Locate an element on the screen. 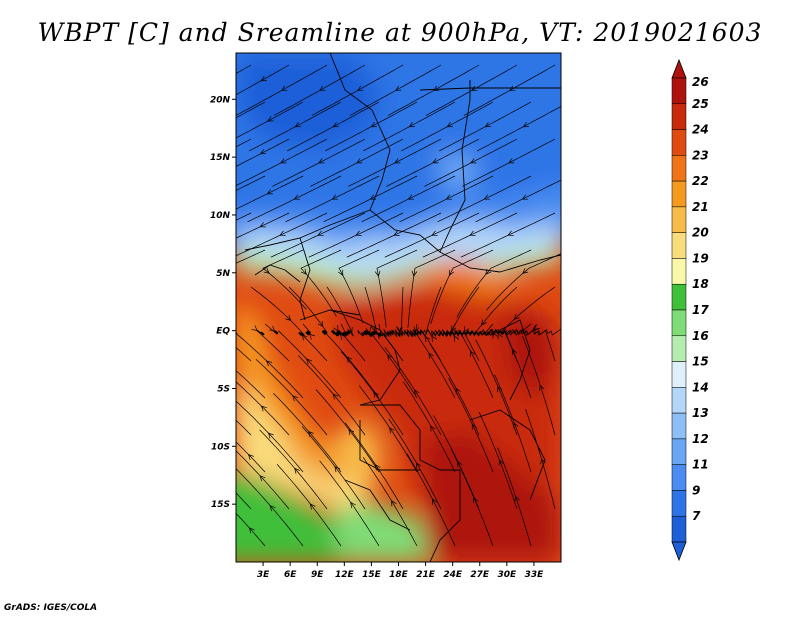  colorbar-label: 22 is located at coordinates (700, 181).